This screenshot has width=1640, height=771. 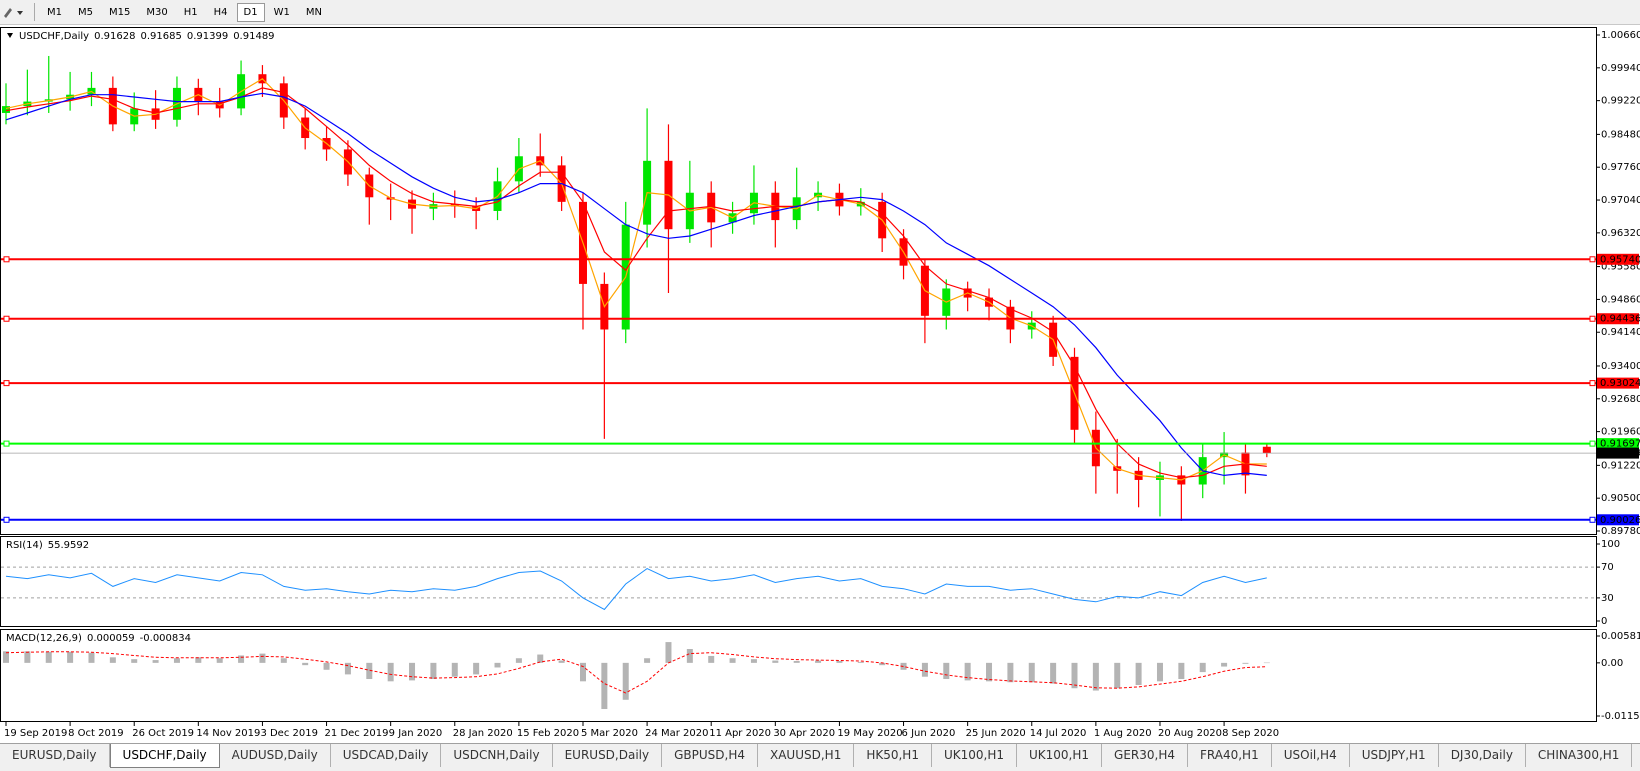 I want to click on x-tick-label: 11 Apr 2020, so click(x=740, y=733).